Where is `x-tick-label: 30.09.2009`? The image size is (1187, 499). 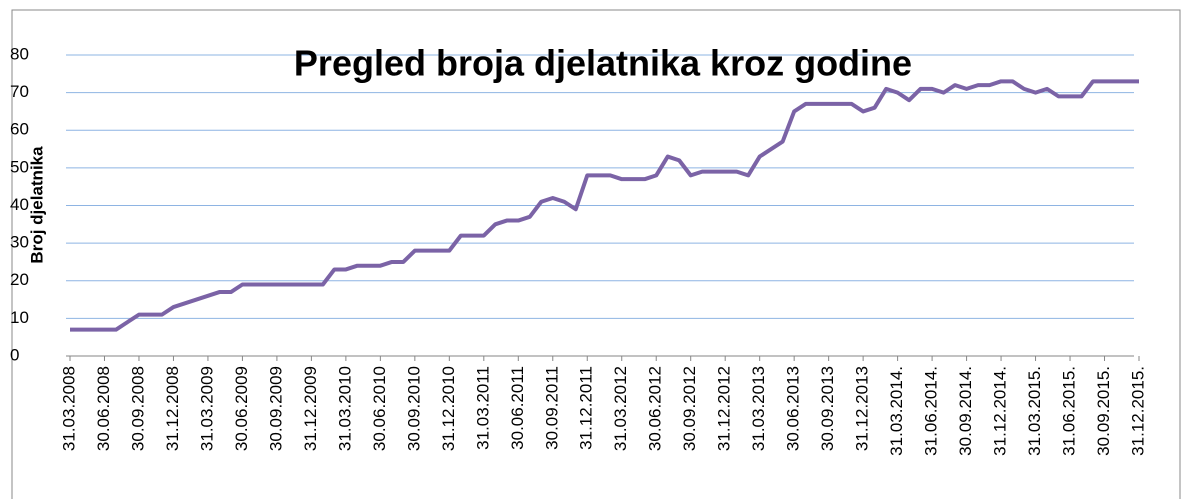 x-tick-label: 30.09.2009 is located at coordinates (275, 408).